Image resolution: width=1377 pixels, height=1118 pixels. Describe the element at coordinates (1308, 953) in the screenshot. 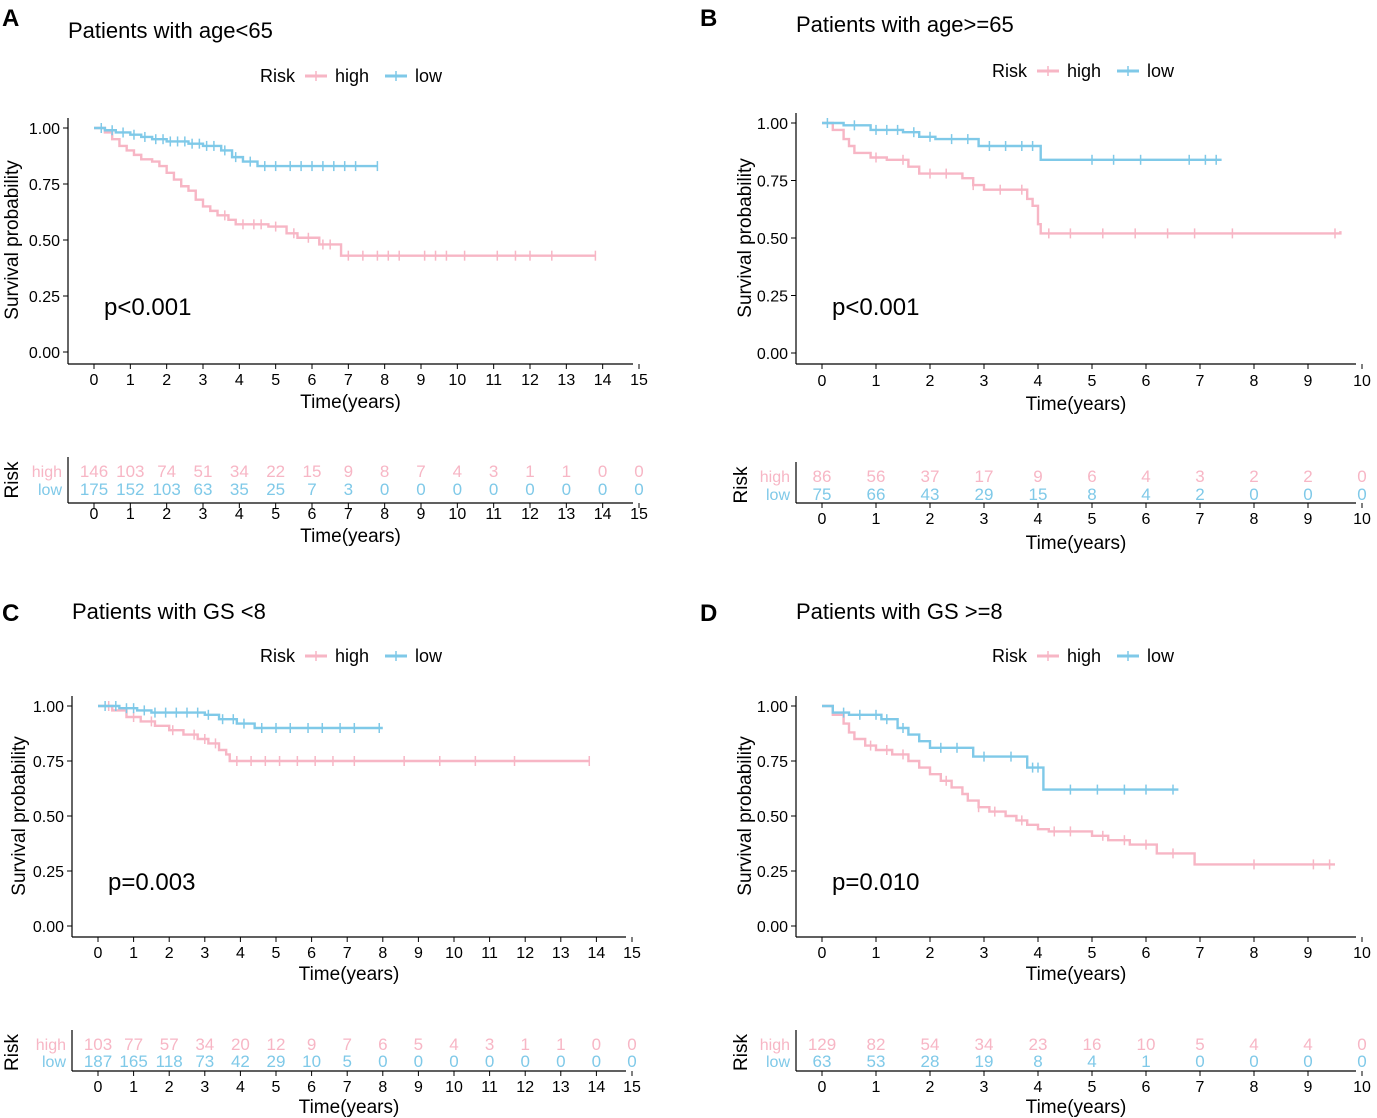

I see `x-tick-label: 9` at that location.